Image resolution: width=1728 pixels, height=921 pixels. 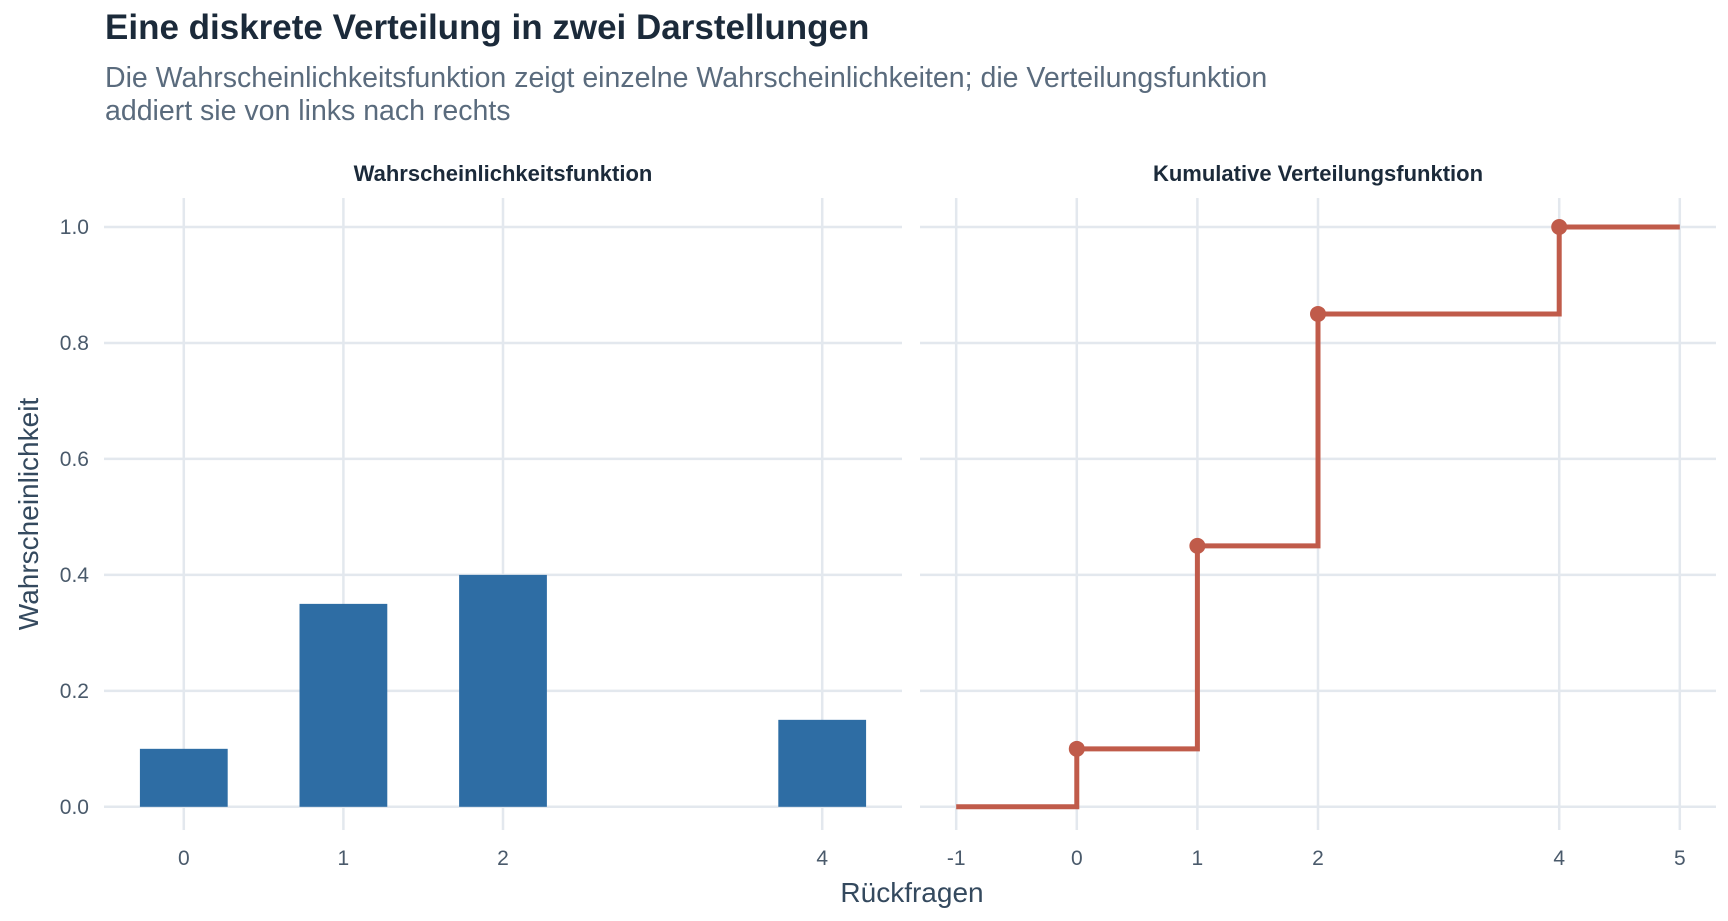 I want to click on y-tick-label: 0.8, so click(x=74, y=343).